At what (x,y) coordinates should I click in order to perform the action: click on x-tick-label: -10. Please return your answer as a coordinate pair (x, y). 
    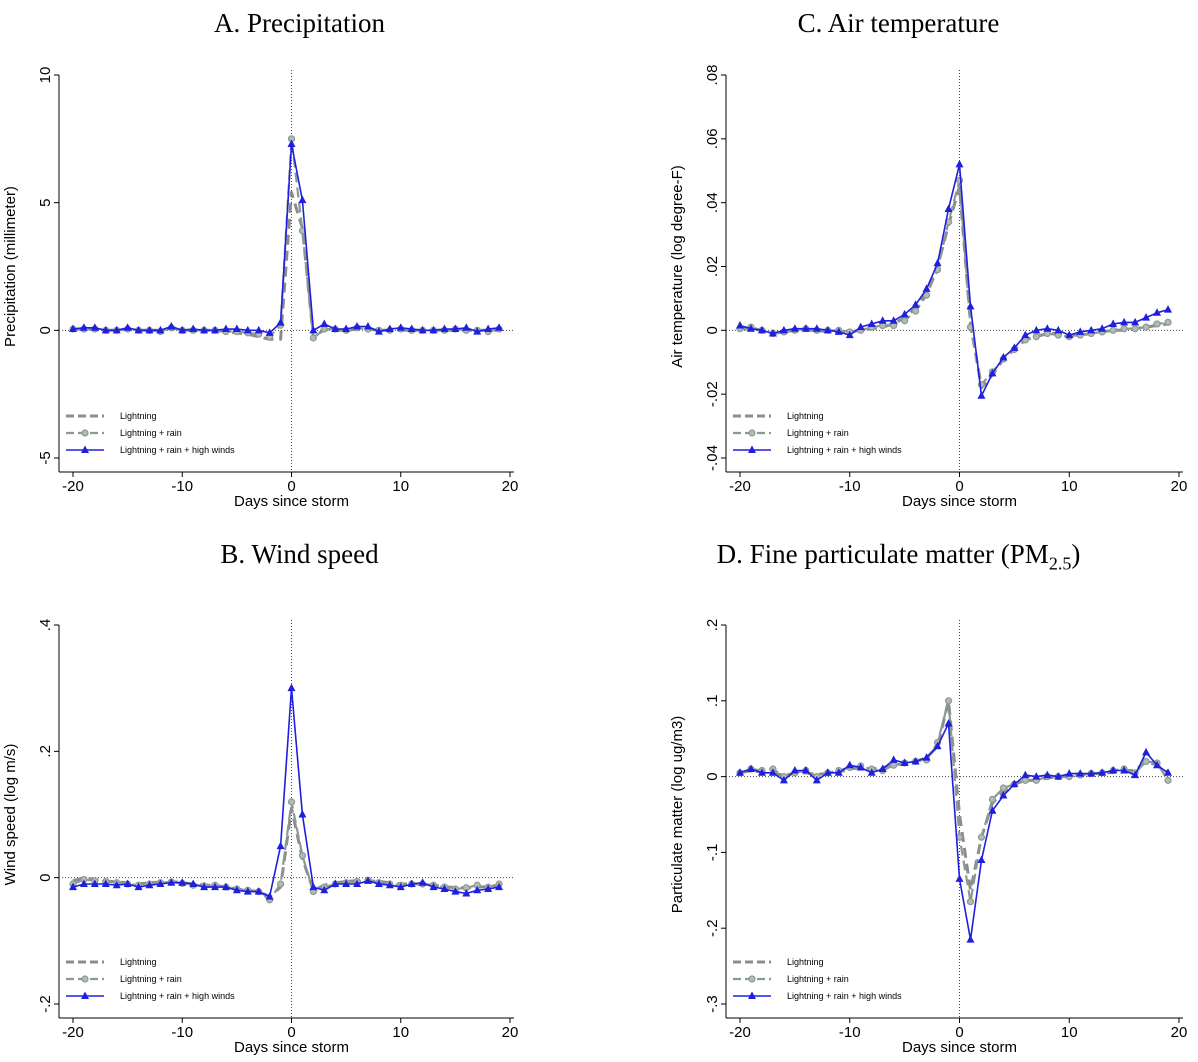
    Looking at the image, I should click on (182, 1032).